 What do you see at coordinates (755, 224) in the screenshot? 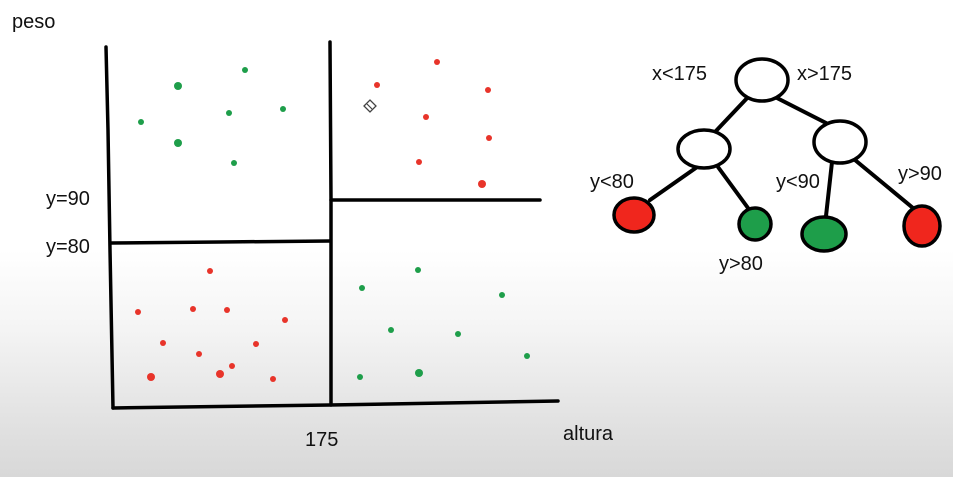
I see `leaf-green-left` at bounding box center [755, 224].